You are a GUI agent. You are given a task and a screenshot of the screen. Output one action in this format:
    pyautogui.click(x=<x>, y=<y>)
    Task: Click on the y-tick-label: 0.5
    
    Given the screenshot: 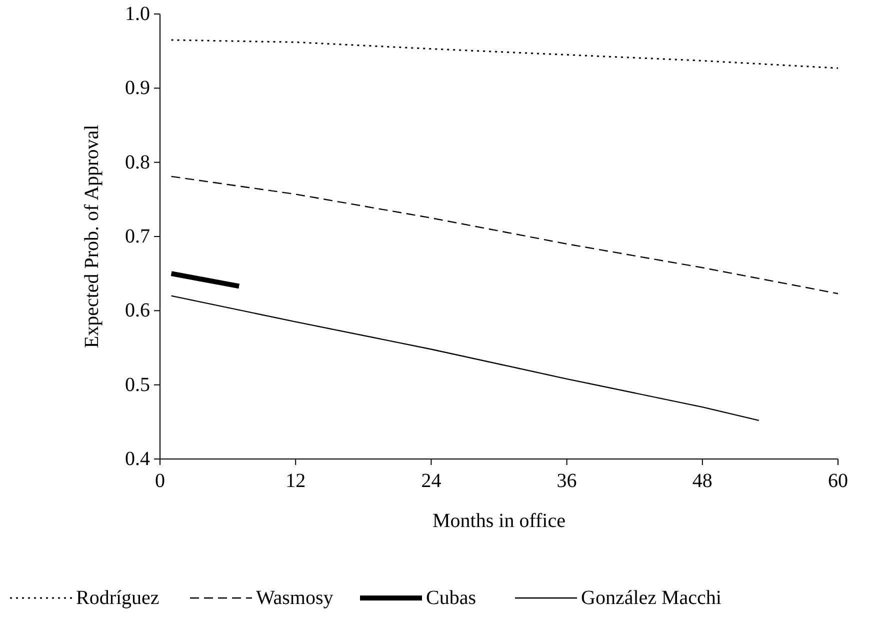 What is the action you would take?
    pyautogui.click(x=137, y=385)
    